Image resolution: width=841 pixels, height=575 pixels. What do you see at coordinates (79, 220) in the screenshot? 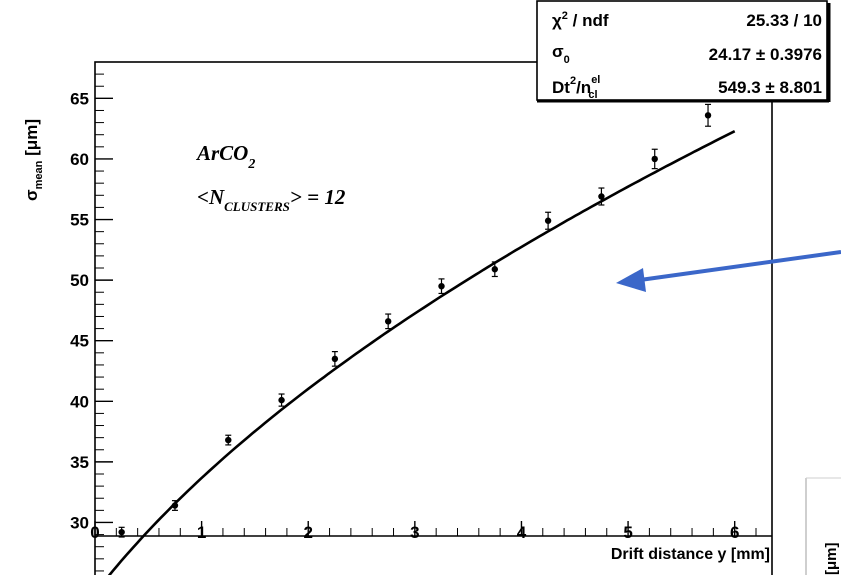
I see `y-tick-label: 55` at bounding box center [79, 220].